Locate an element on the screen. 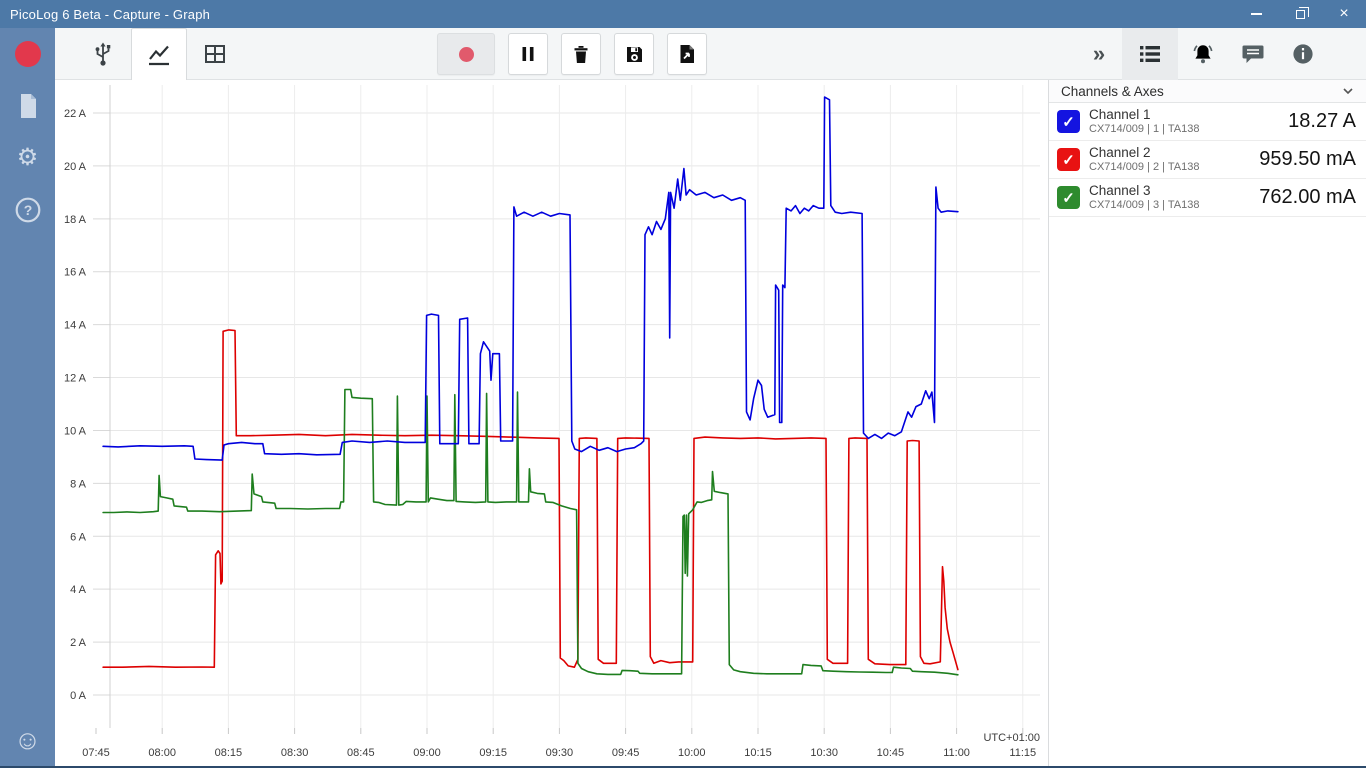  smiley-icon: ☺ is located at coordinates (27, 739).